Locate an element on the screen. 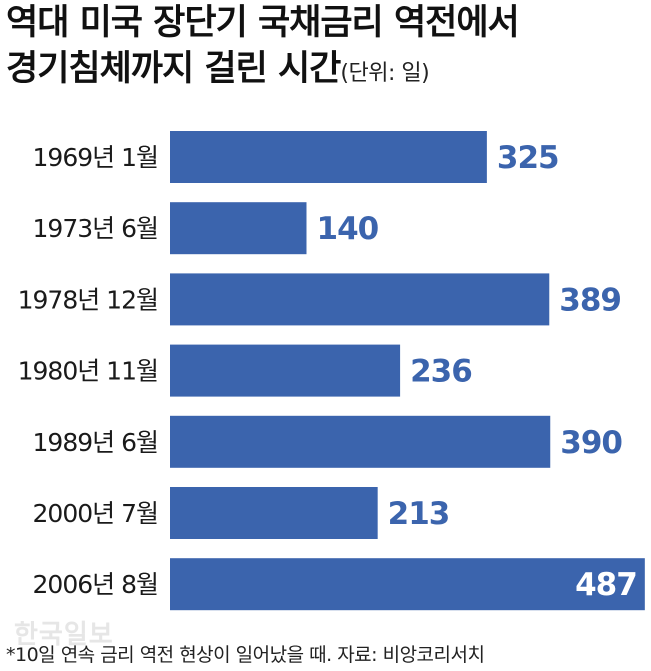  footnote: *10일 연속 금리 역전 현상이 일어났을 때. 자료: 비앙코리서치 is located at coordinates (245, 655).